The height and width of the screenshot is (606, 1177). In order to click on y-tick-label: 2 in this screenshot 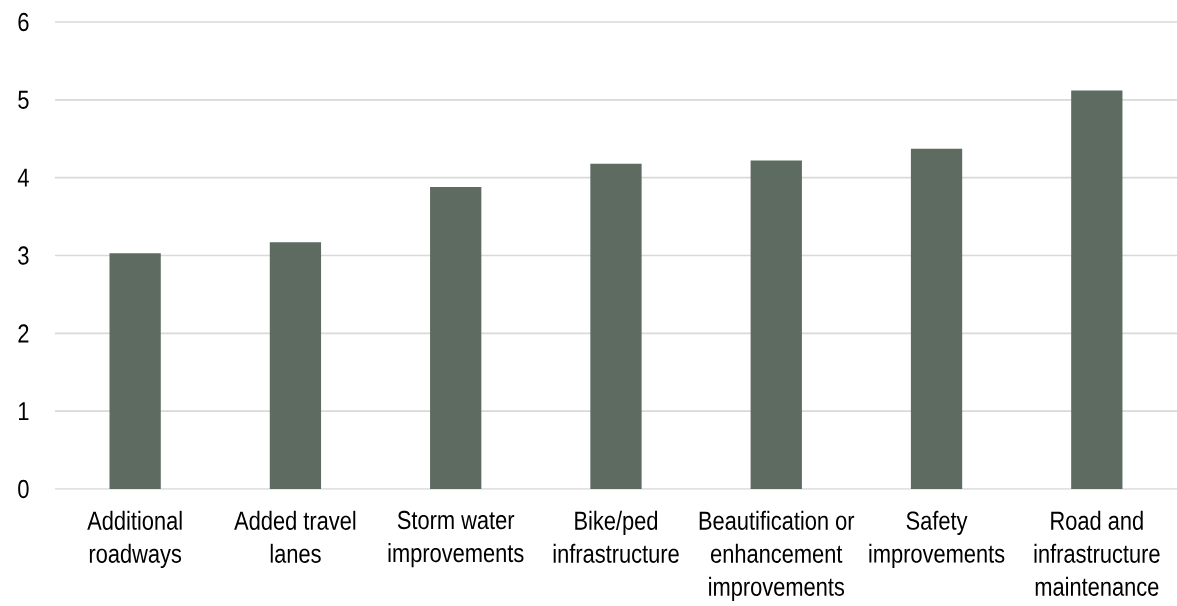, I will do `click(23, 333)`.